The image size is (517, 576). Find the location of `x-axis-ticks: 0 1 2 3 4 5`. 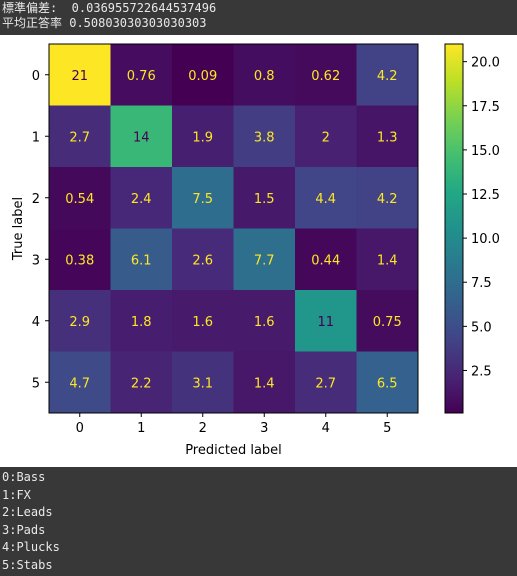

x-axis-ticks: 0 1 2 3 4 5 is located at coordinates (233, 424).